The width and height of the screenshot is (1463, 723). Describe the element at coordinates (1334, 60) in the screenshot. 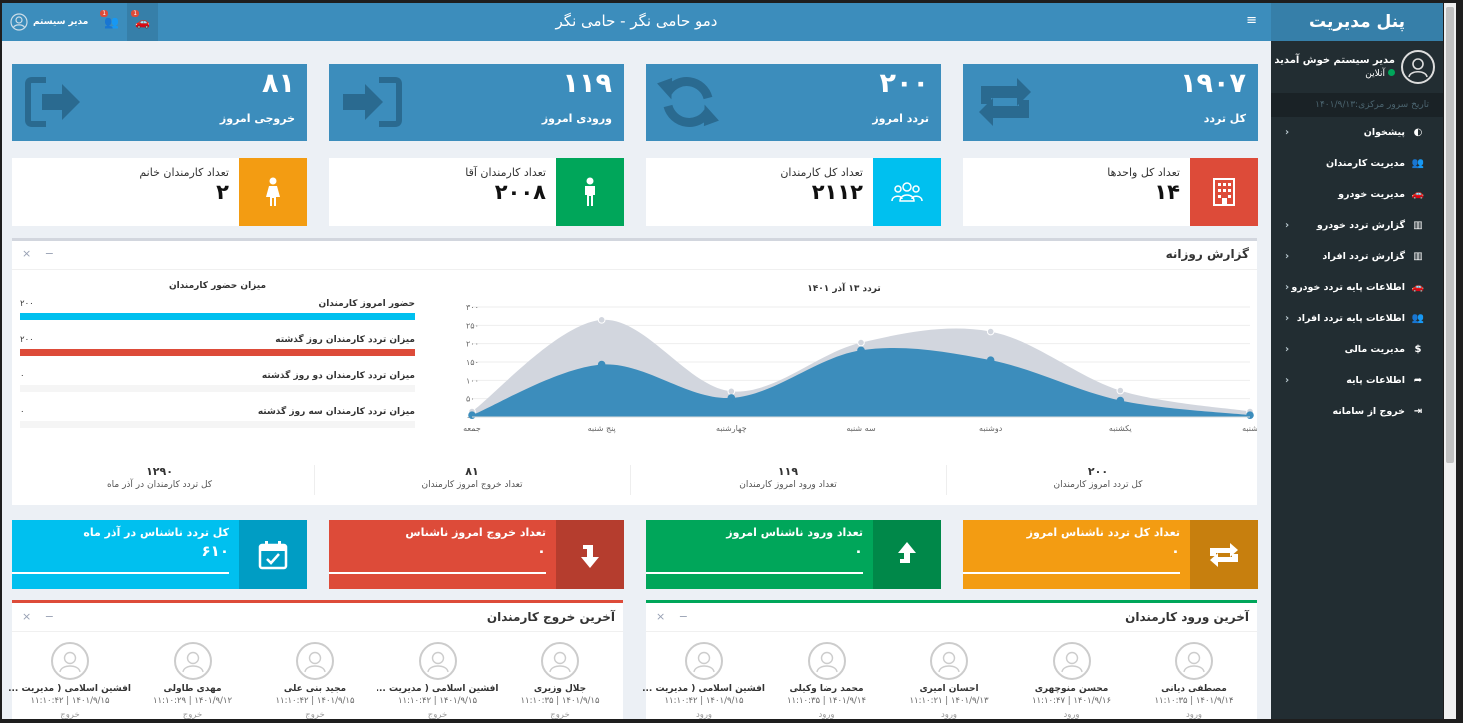

I see `welcome-text: مدیر سیستم خوش آمدید` at that location.